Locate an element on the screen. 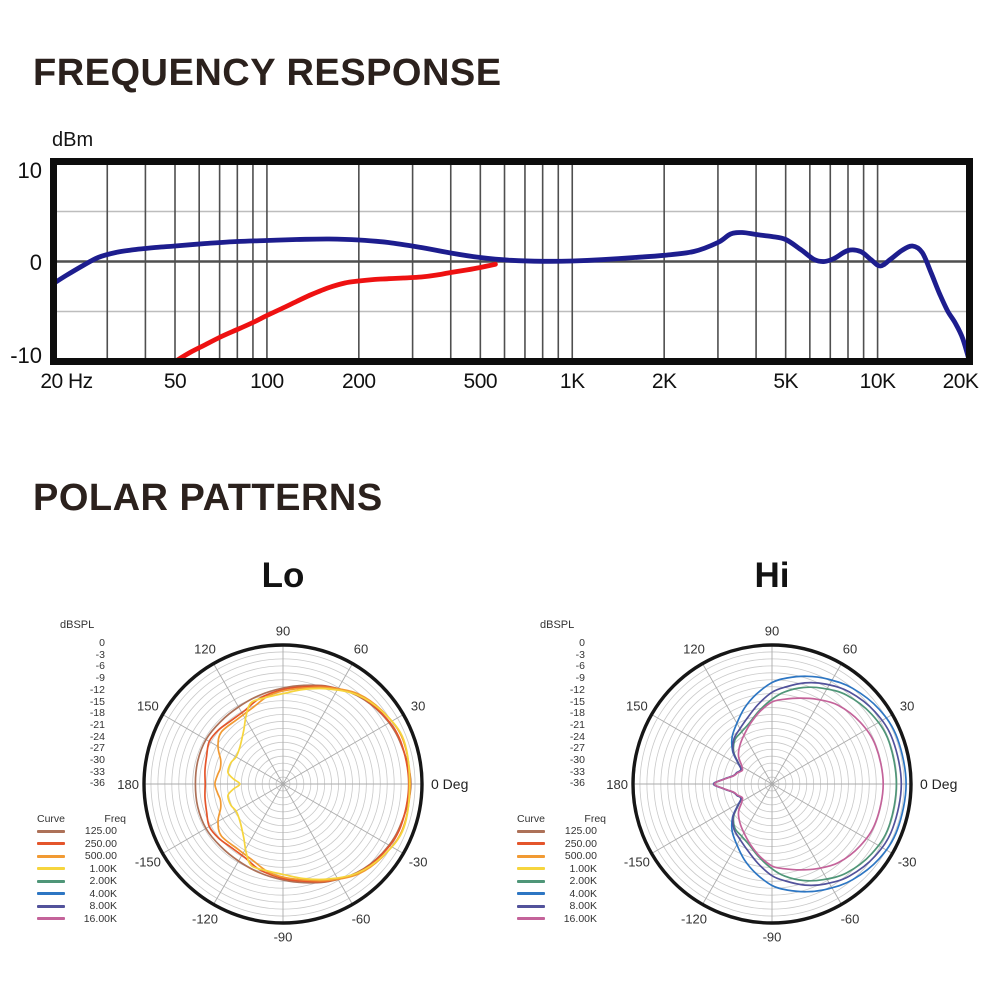  polar-chart-title-lo: Lo is located at coordinates (283, 575).